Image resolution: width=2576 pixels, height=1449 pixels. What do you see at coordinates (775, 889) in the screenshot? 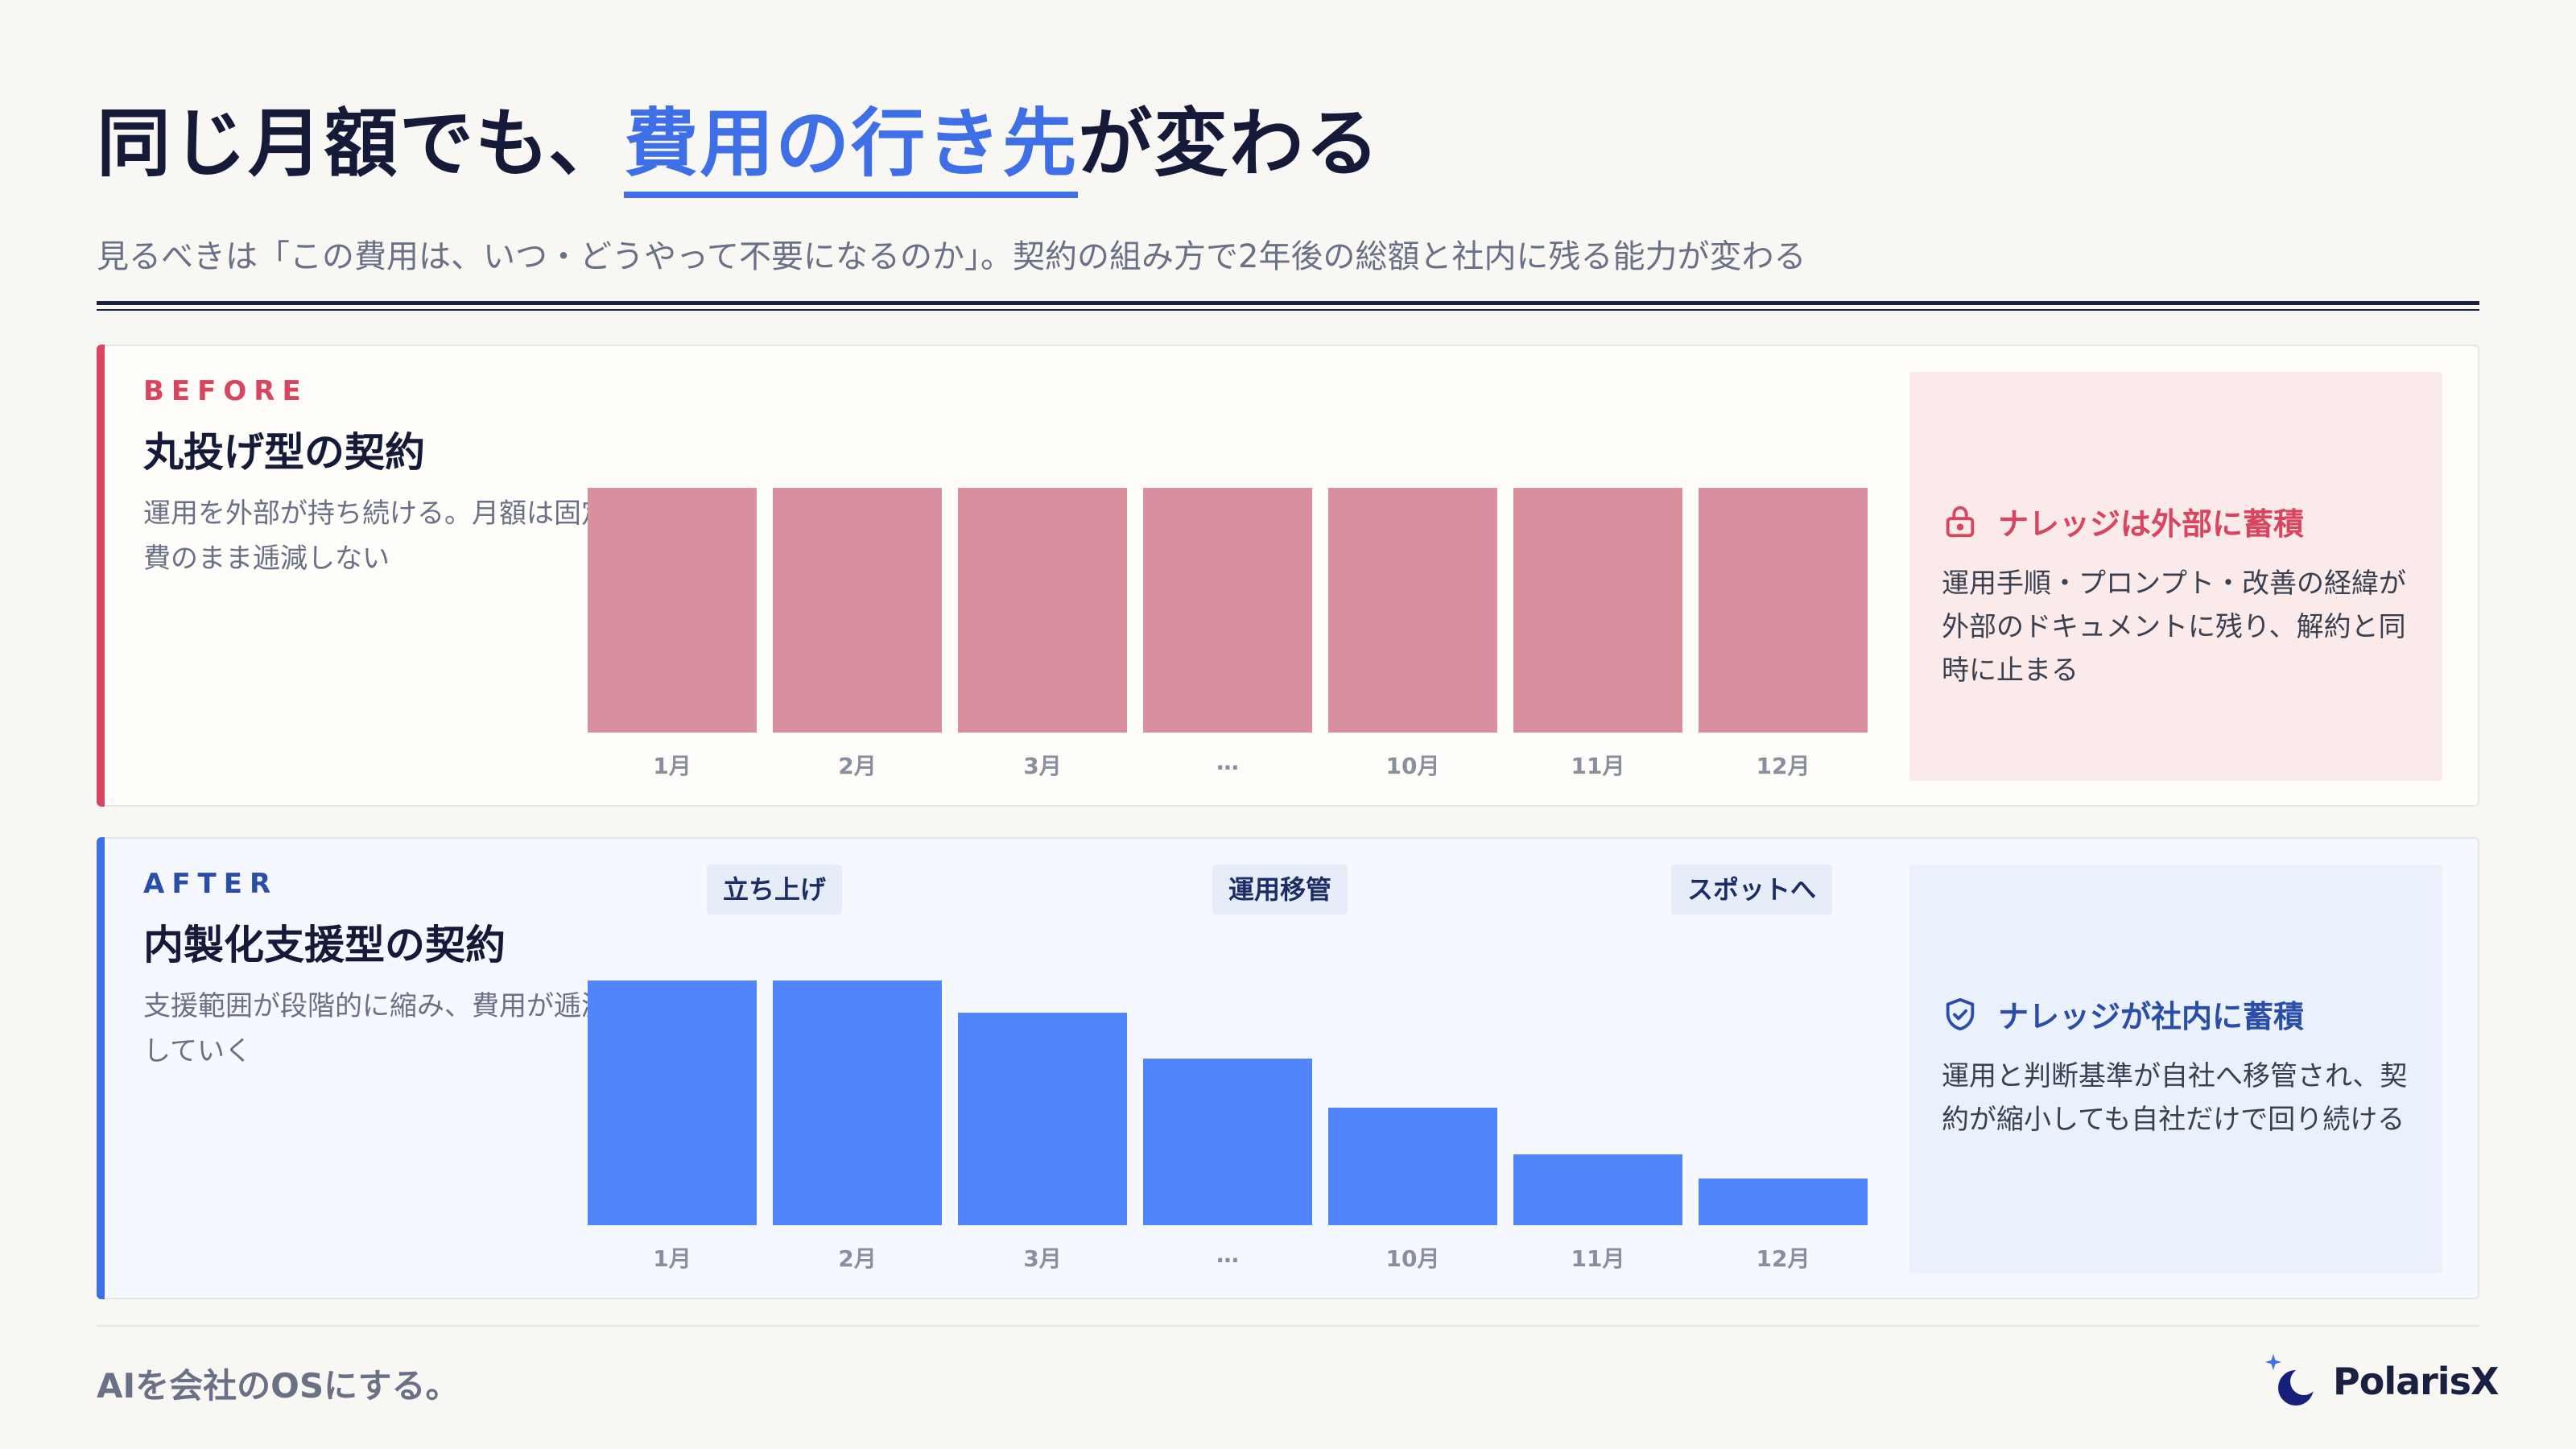
I see `phase-label-launch: 立ち上げ` at bounding box center [775, 889].